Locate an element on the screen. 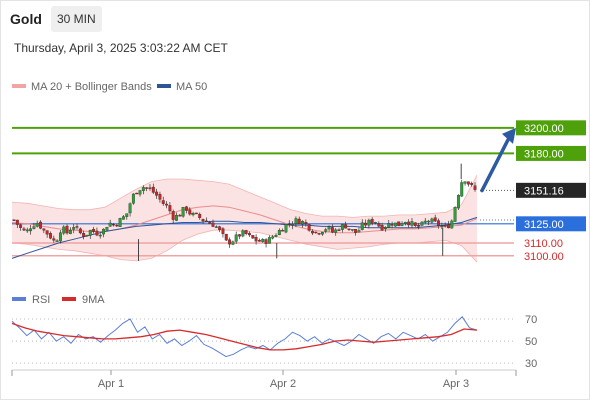 This screenshot has width=590, height=400. level-label-bg is located at coordinates (551, 128).